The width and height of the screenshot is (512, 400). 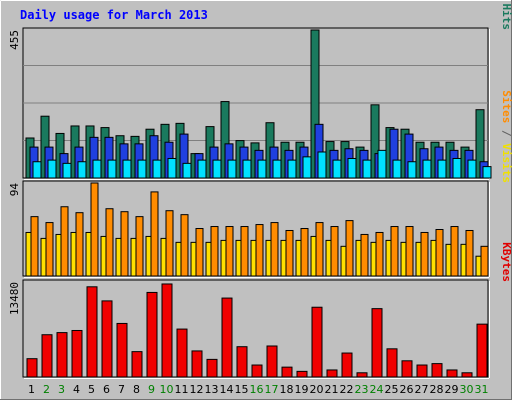 I want to click on legend-label: Sites / Visits, so click(x=506, y=136).